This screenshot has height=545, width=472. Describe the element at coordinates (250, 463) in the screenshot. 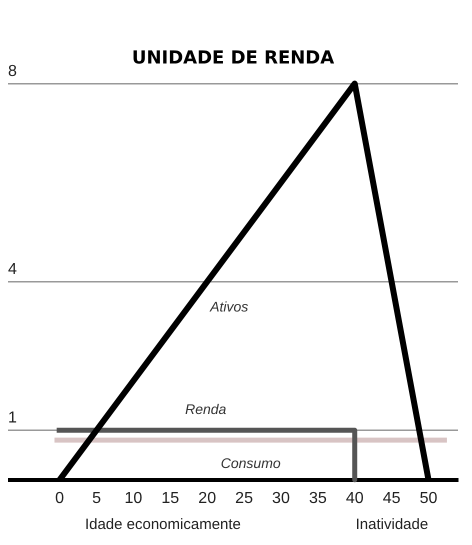

I see `series-label: Consumo` at that location.